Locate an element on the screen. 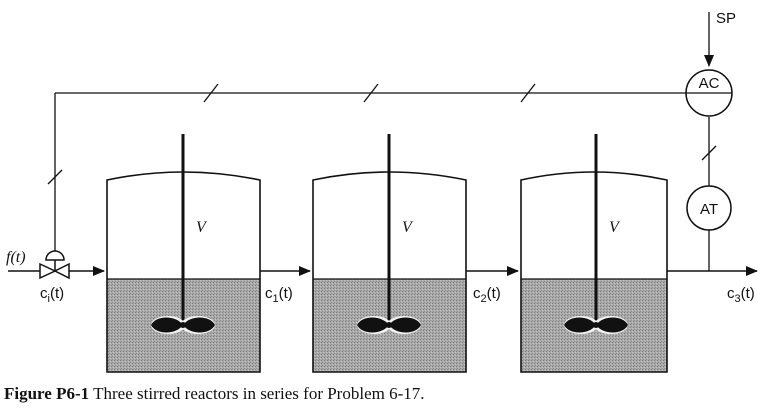 This screenshot has width=769, height=409. figure-id: Figure P6-1 is located at coordinates (47, 393).